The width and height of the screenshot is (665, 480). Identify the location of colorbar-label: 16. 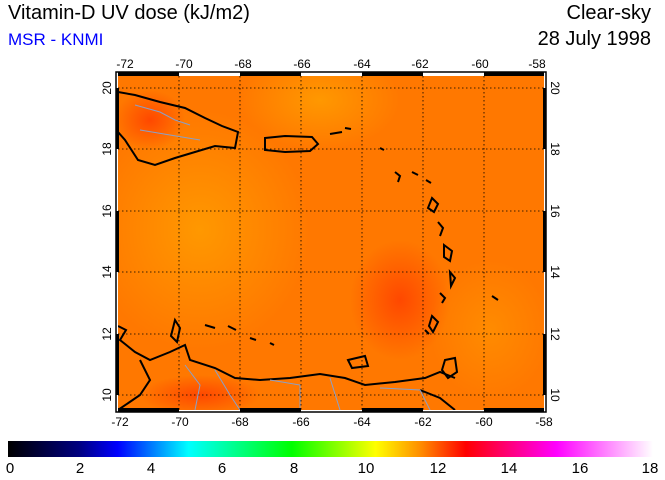
(580, 468).